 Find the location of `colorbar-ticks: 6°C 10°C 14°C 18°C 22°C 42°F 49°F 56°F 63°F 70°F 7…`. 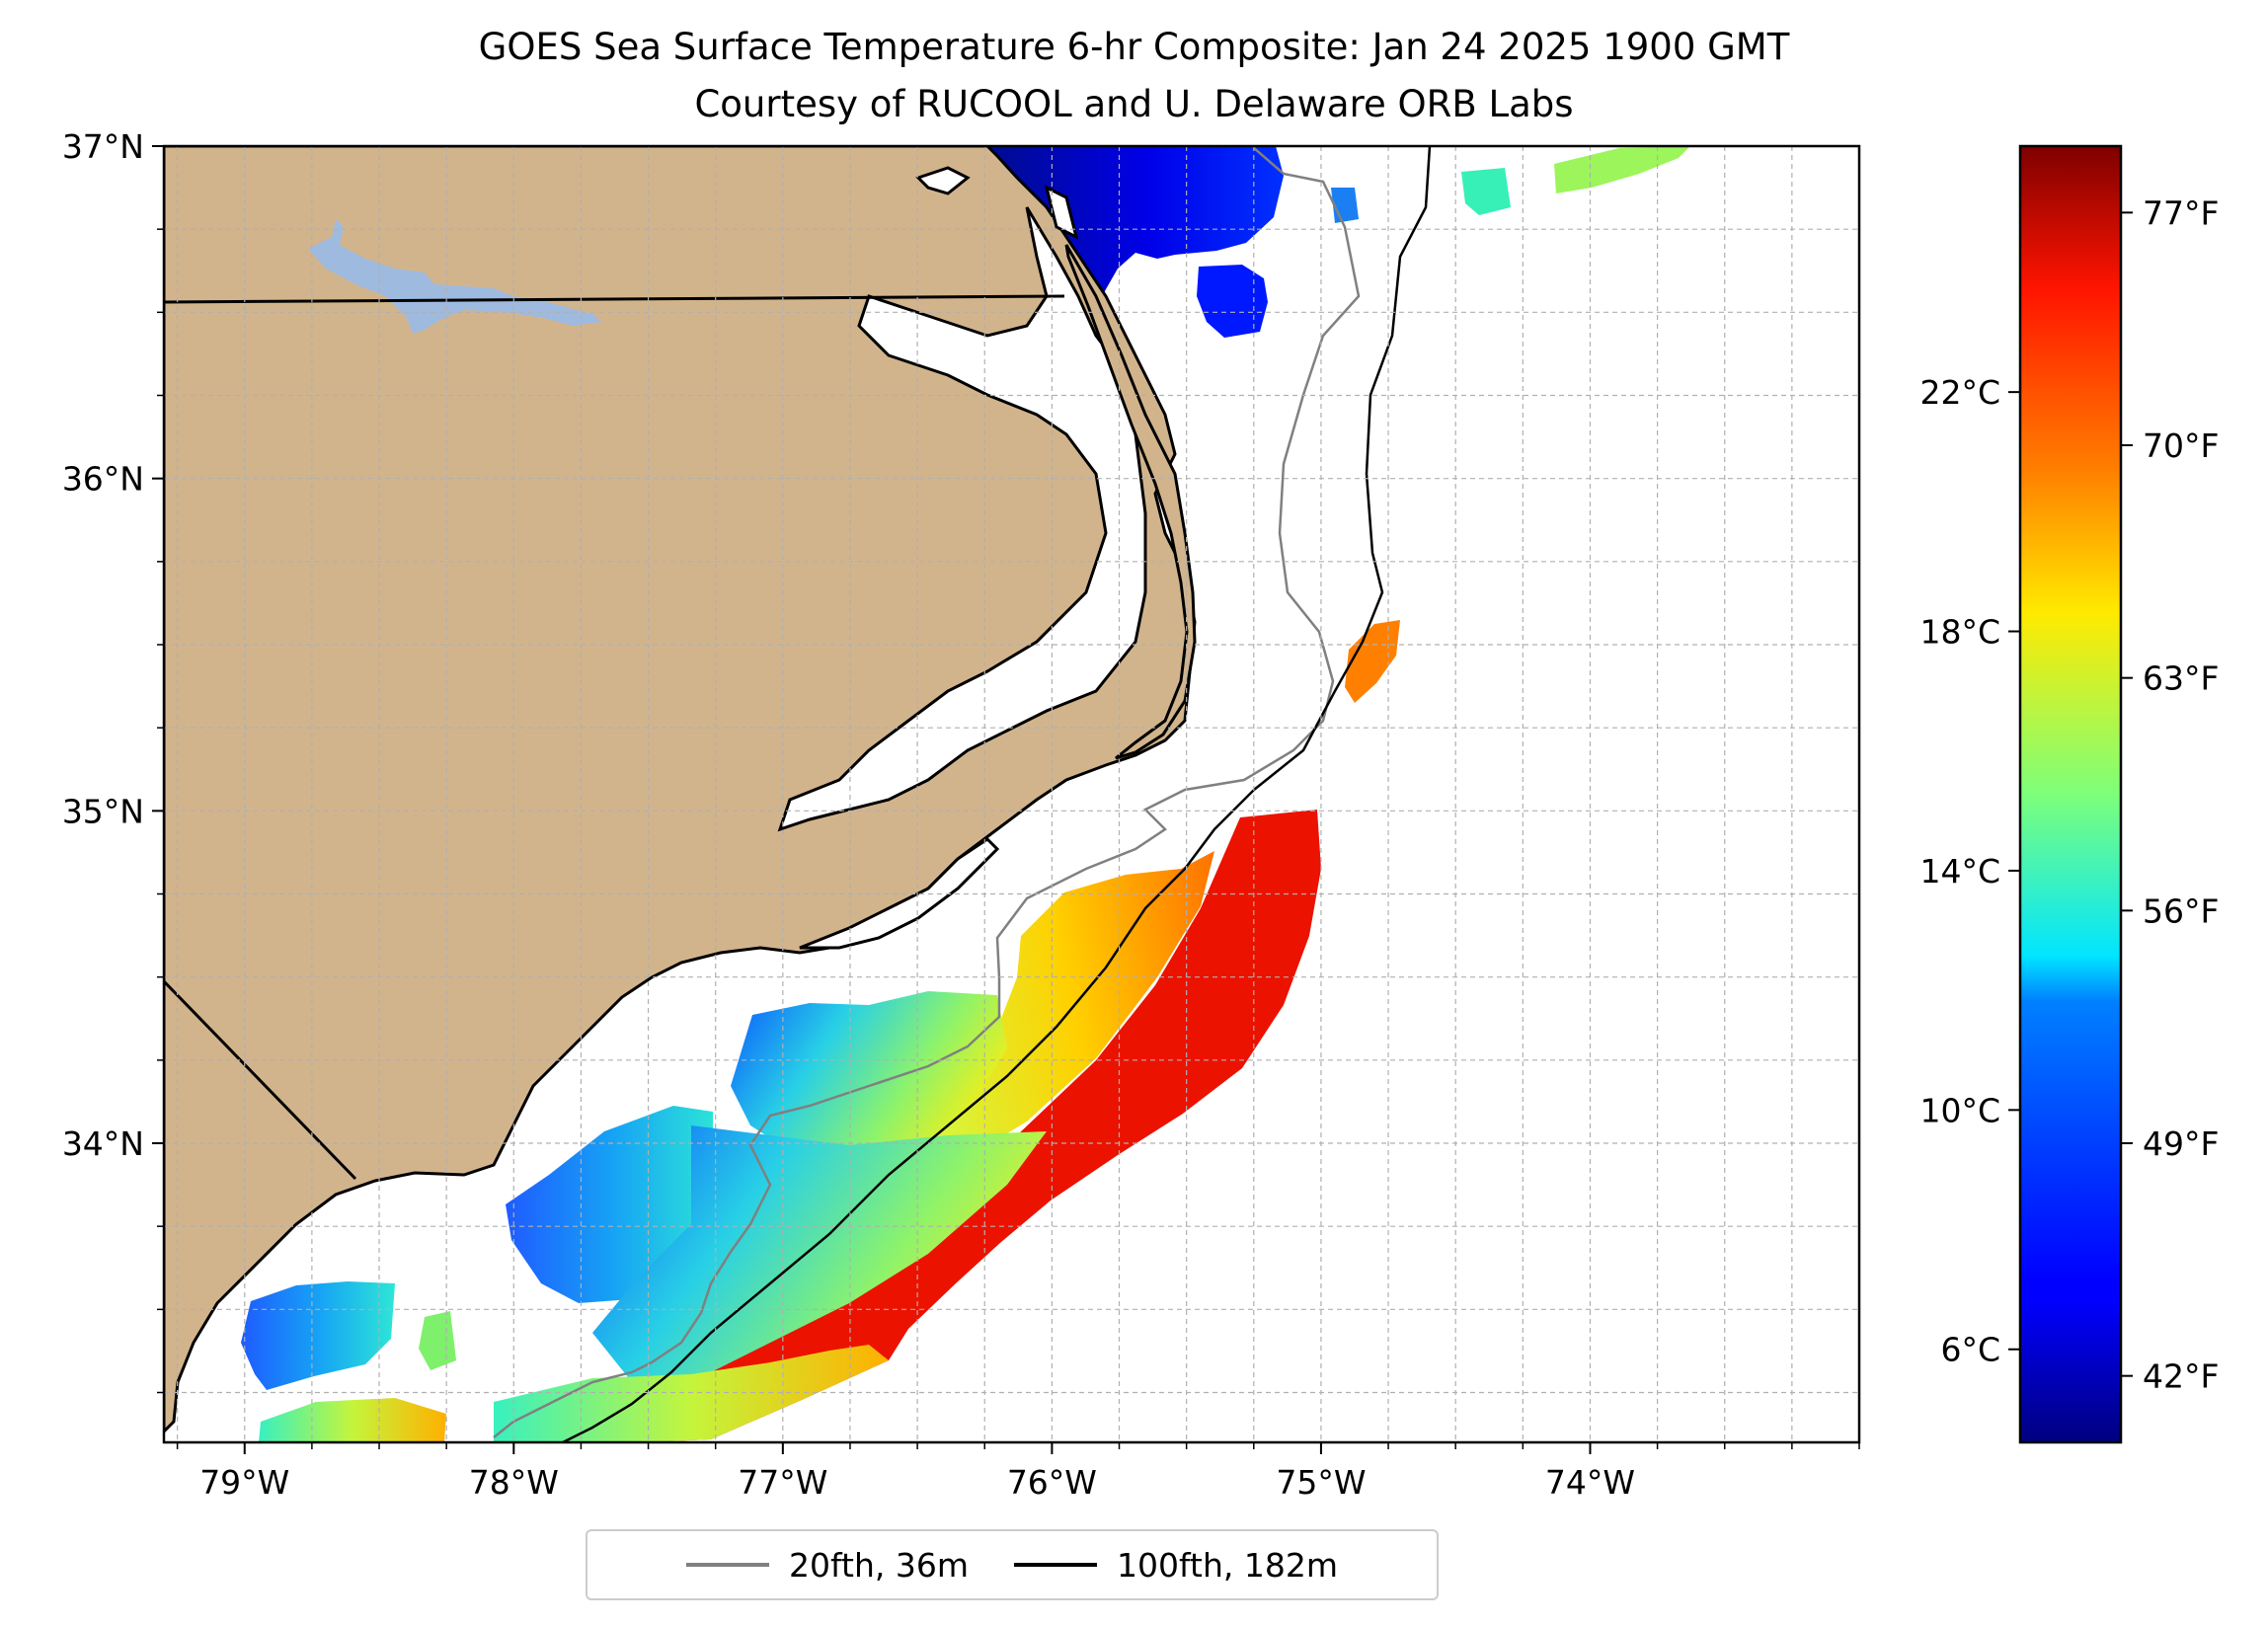

colorbar-ticks: 6°C 10°C 14°C 18°C 22°C 42°F 49°F 56°F 63°F 70°F 7… is located at coordinates (2069, 794).